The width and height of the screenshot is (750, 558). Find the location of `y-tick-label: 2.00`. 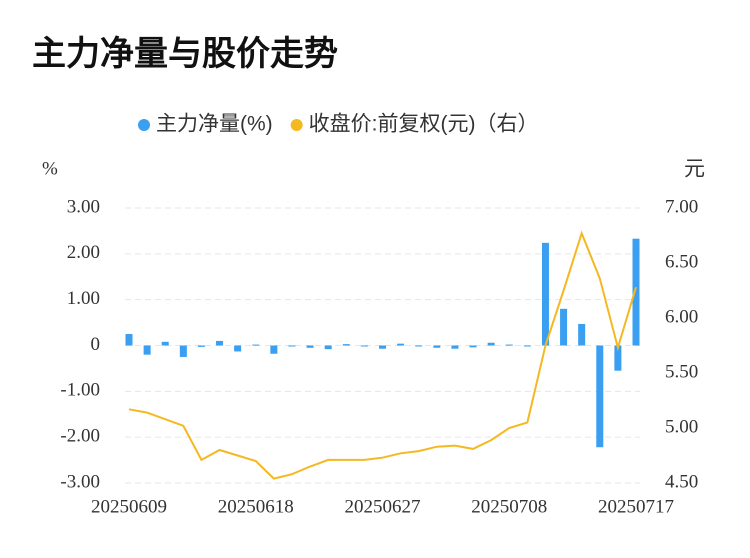

y-tick-label: 2.00 is located at coordinates (83, 252).